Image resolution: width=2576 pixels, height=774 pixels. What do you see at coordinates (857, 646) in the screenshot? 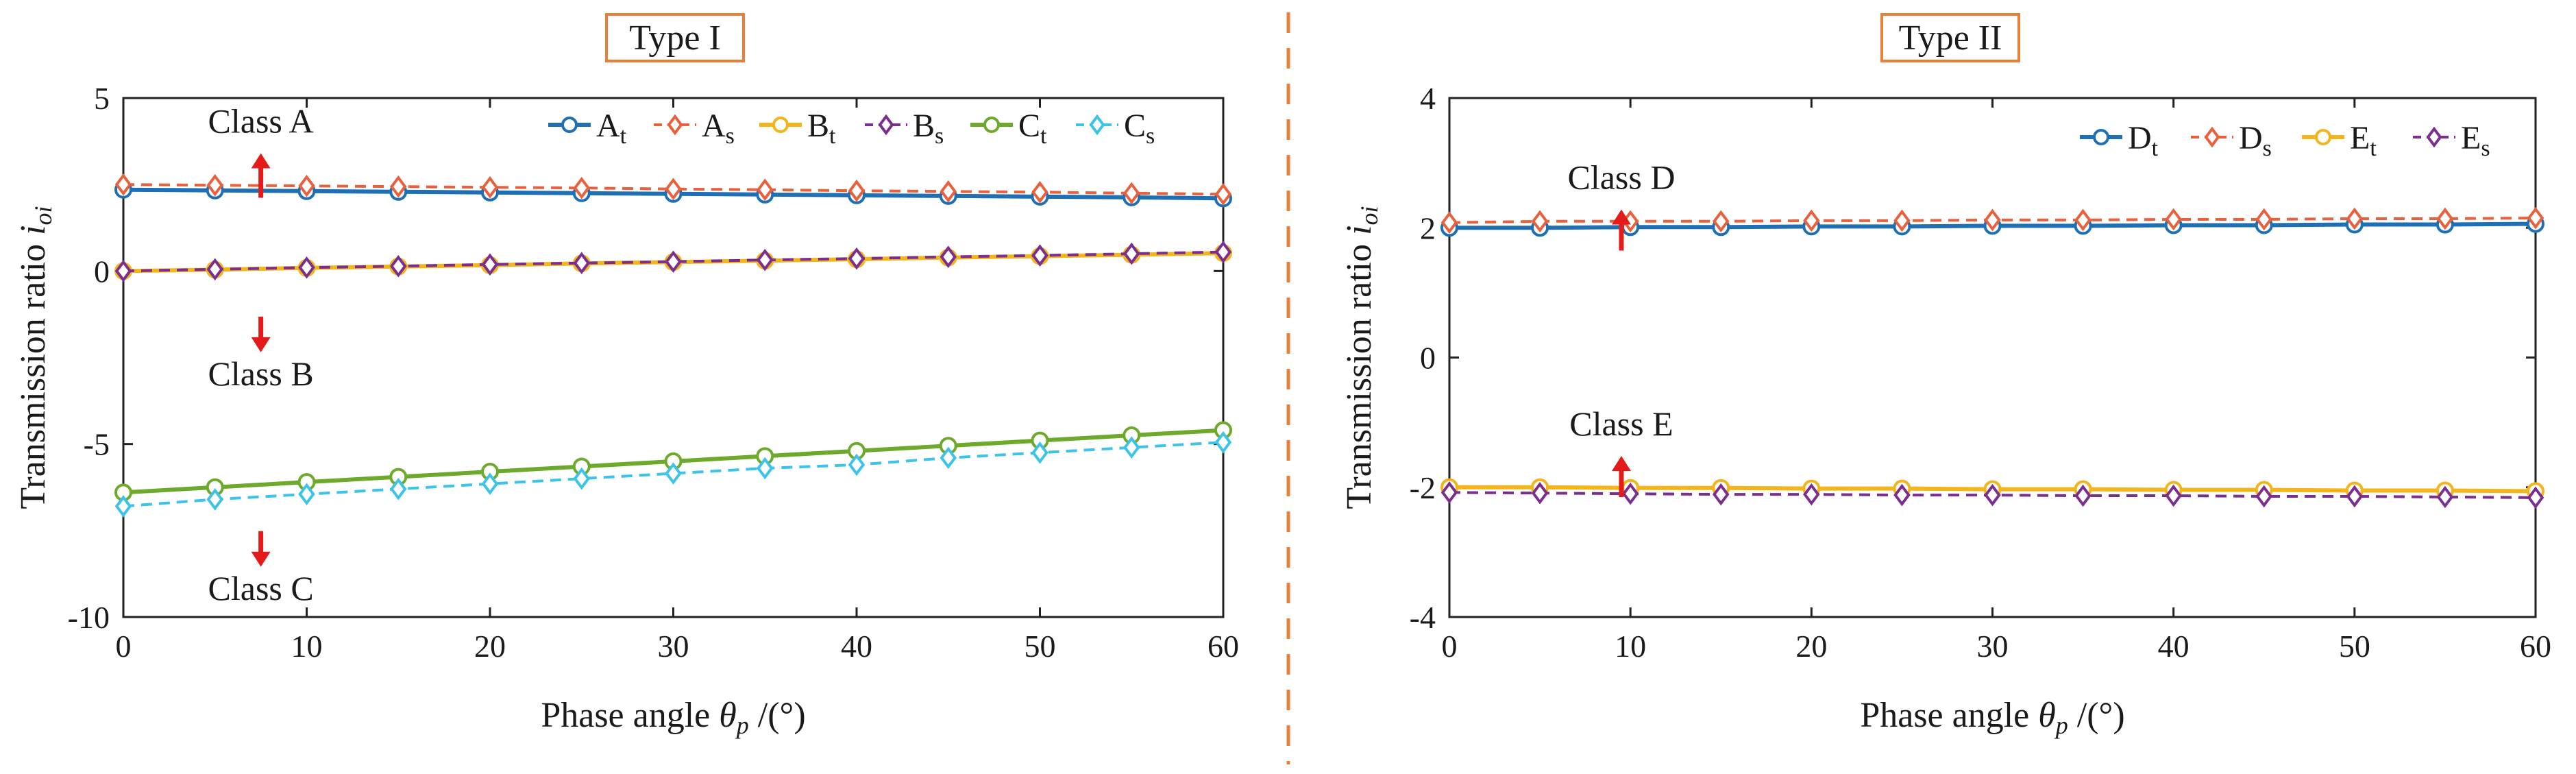
I see `x-tick-label: 40` at bounding box center [857, 646].